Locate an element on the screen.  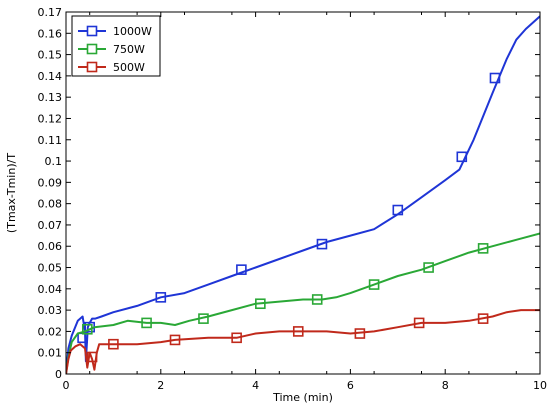
y-tick-label: 0.16 is located at coordinates (50, 33).